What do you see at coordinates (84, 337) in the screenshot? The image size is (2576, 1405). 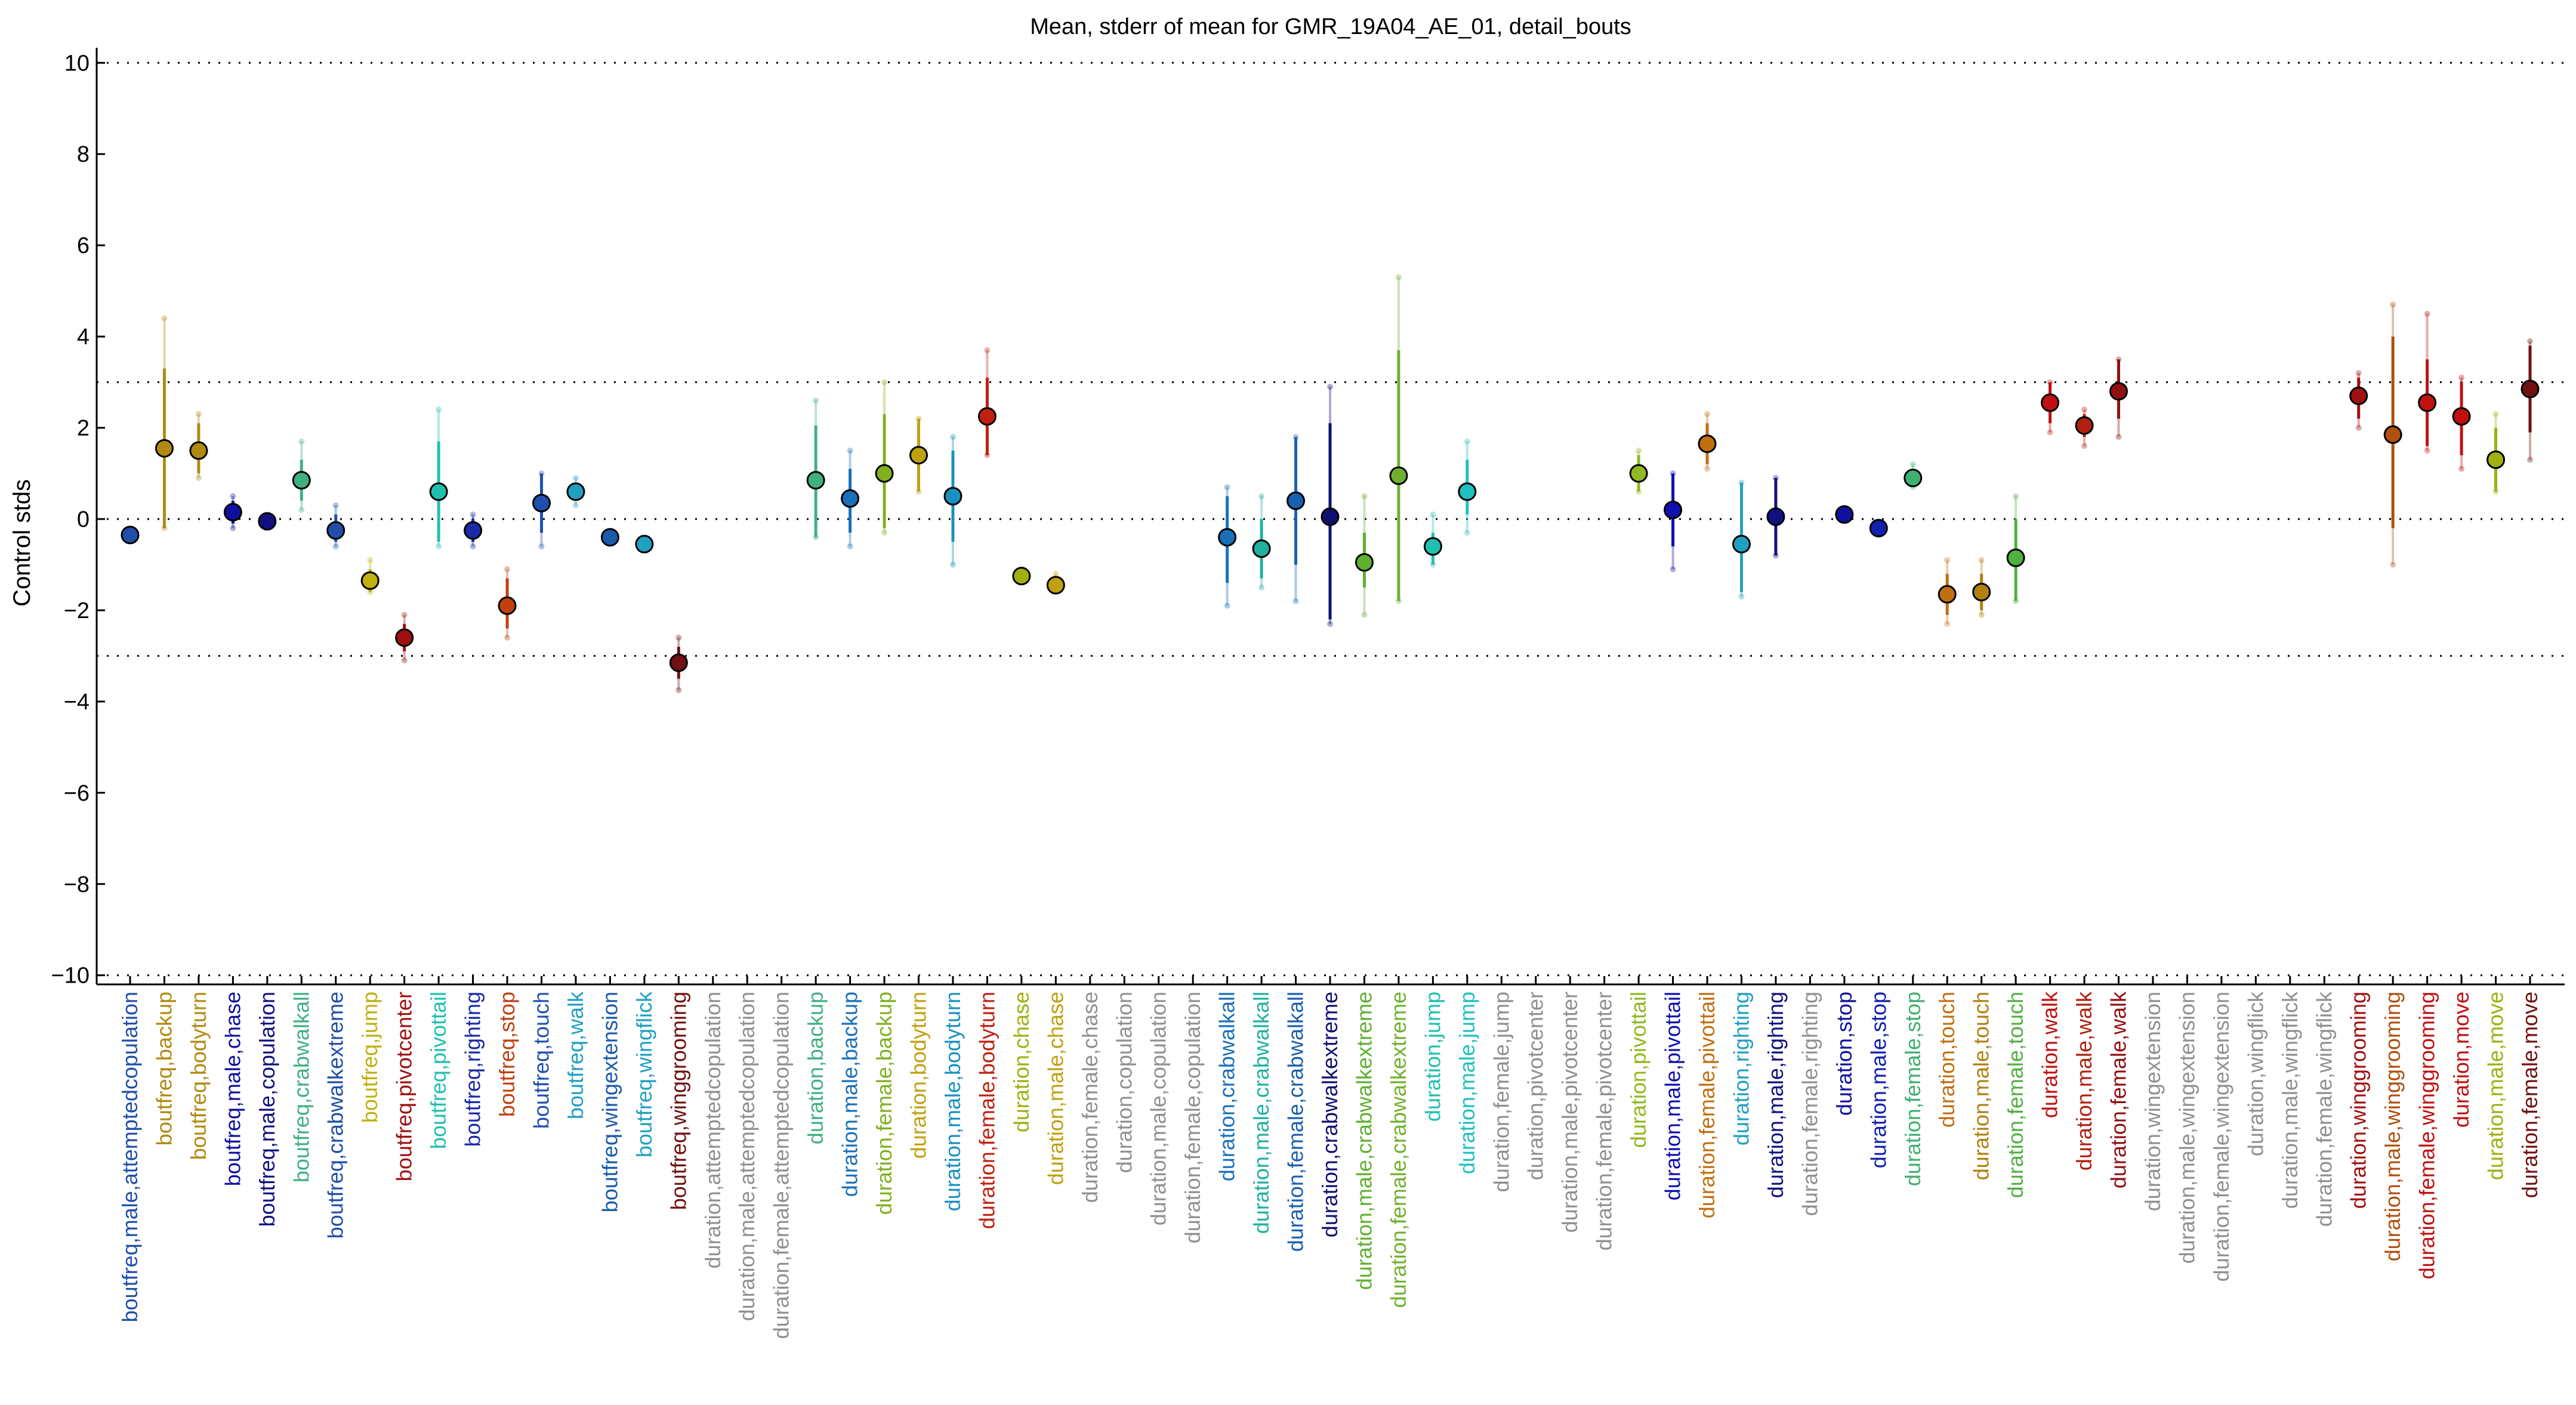 I see `y-tick-label: 4` at bounding box center [84, 337].